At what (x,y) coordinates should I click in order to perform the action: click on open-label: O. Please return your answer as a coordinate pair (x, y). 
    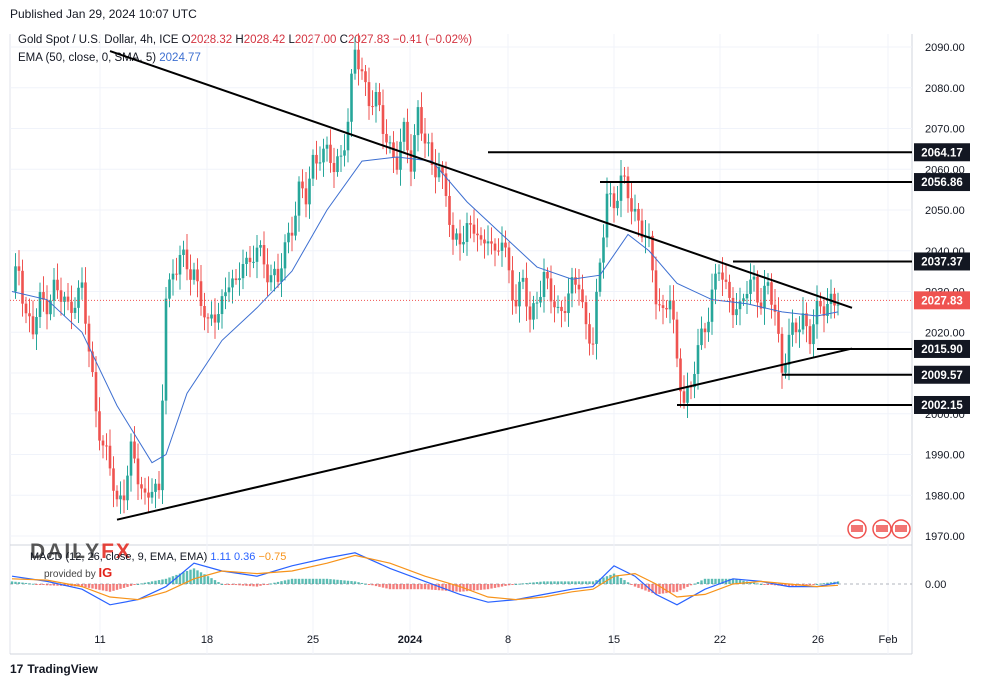
    Looking at the image, I should click on (186, 40).